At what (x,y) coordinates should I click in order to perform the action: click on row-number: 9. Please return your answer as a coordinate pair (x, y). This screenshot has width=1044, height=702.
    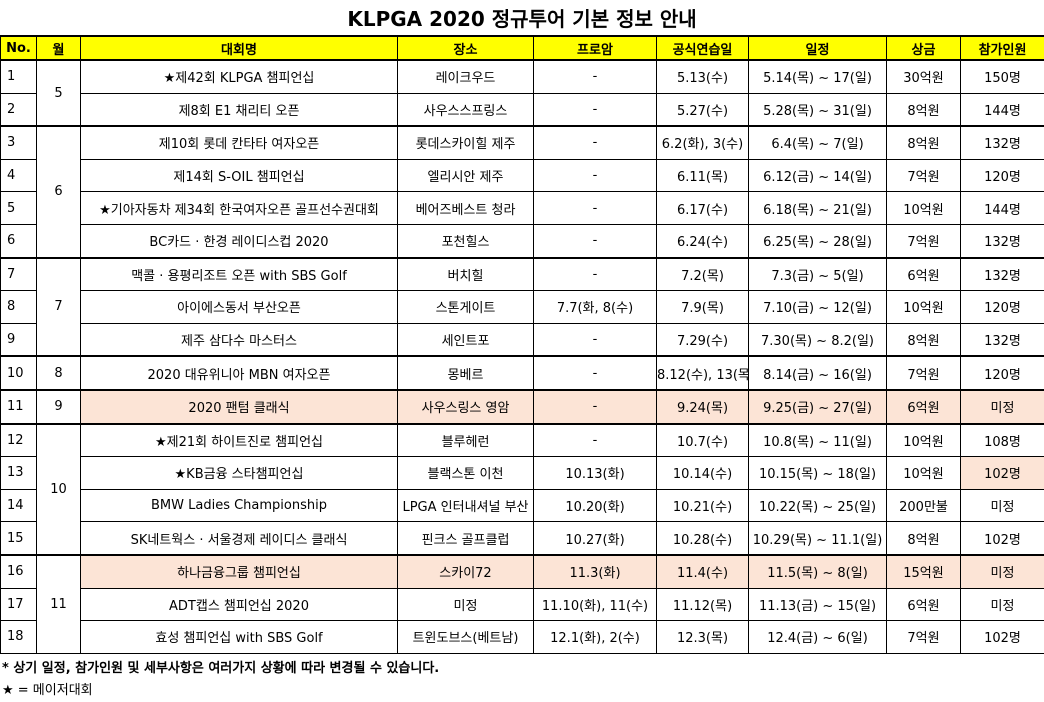
    Looking at the image, I should click on (19, 339).